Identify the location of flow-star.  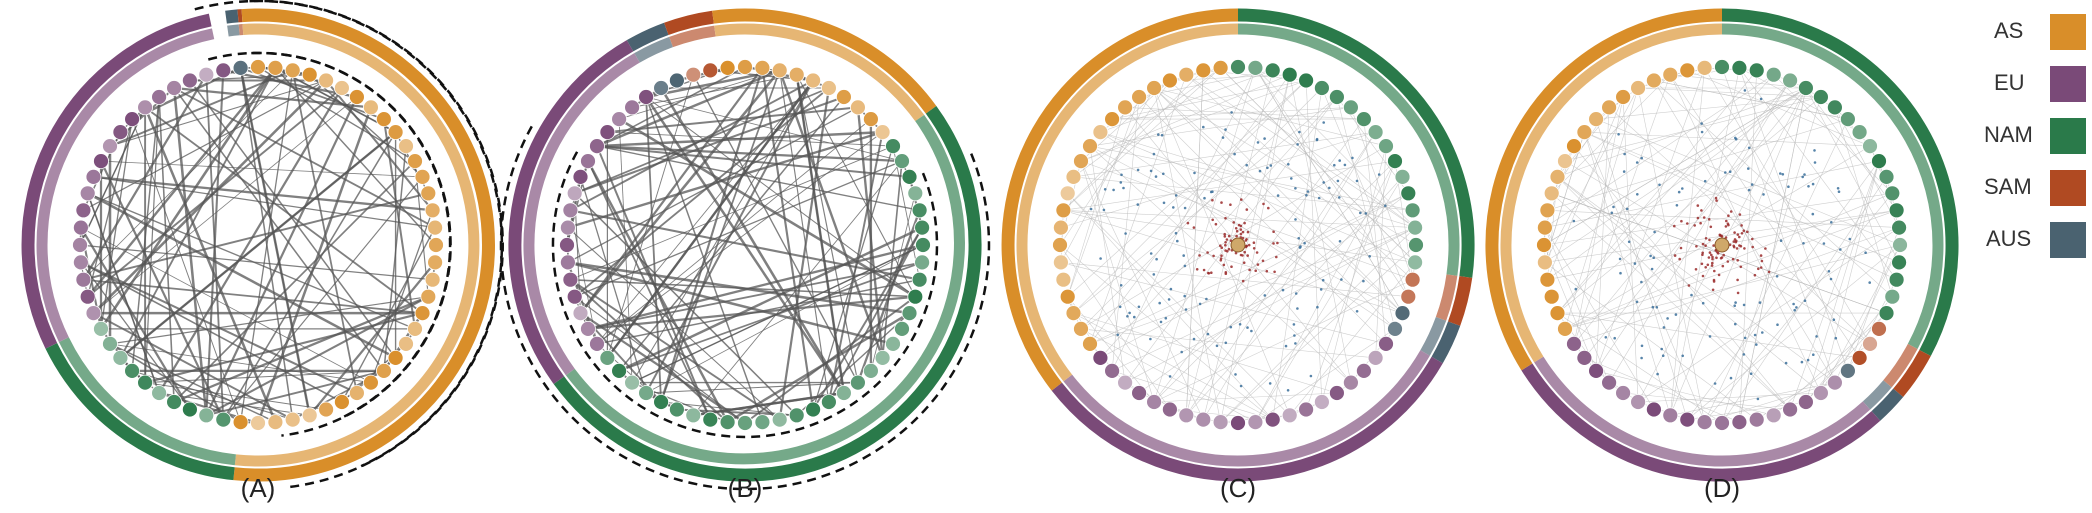
(1238, 251).